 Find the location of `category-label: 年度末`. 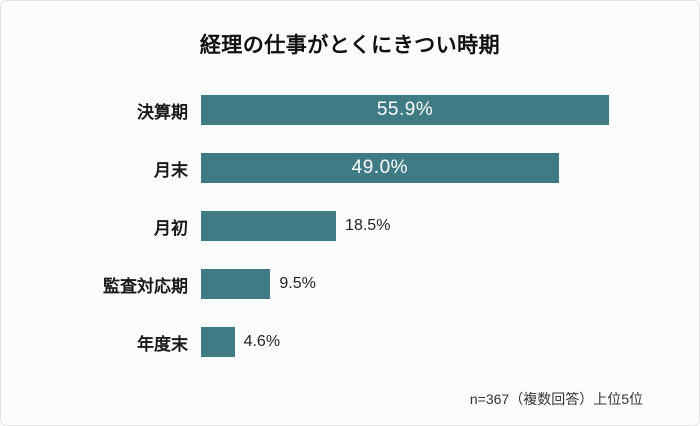

category-label: 年度末 is located at coordinates (162, 344).